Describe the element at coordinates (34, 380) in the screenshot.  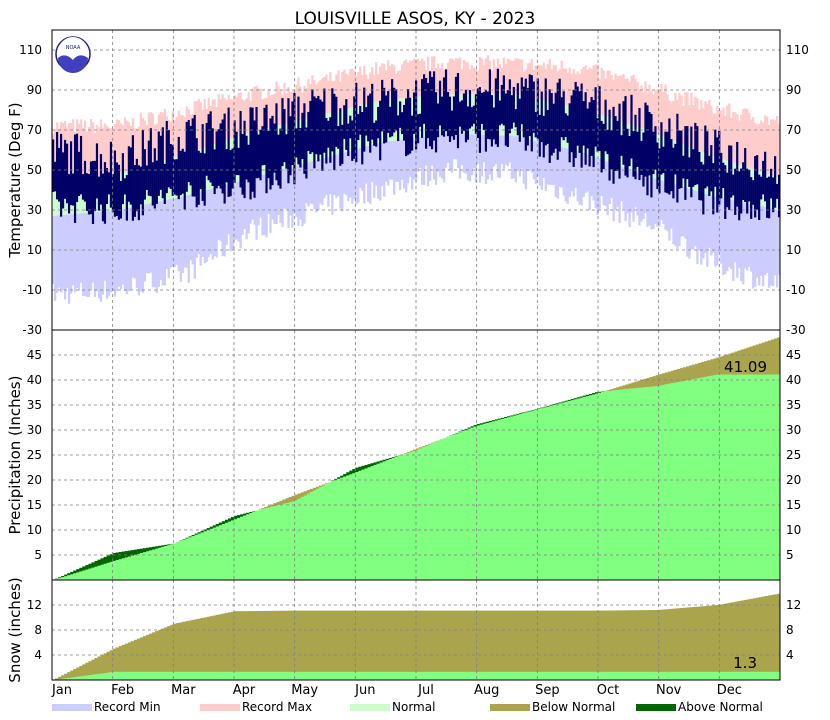
I see `y-tick-label: 40` at that location.